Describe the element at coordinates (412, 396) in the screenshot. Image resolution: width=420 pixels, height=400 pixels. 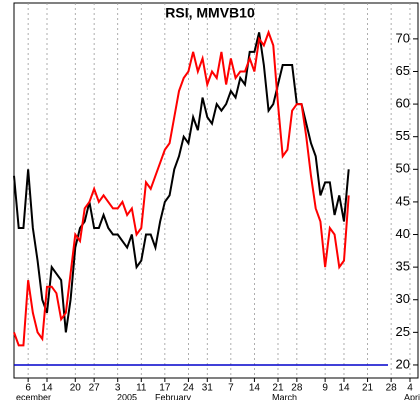
I see `month-label: April` at that location.